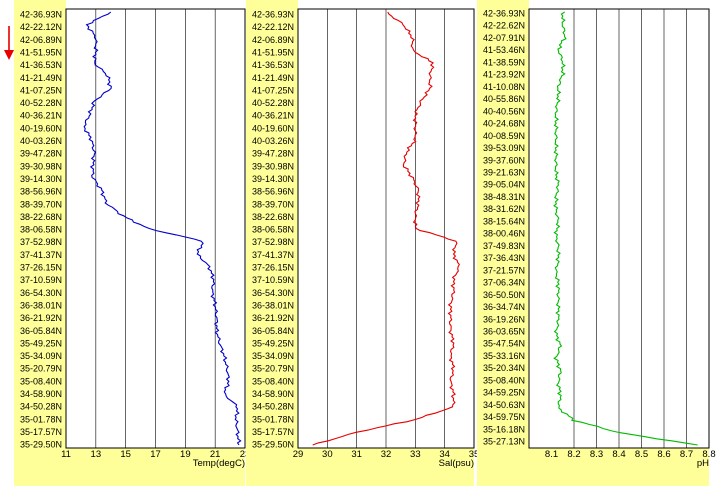 The width and height of the screenshot is (717, 491). I want to click on y-tick-label: 42-07.91N, so click(504, 38).